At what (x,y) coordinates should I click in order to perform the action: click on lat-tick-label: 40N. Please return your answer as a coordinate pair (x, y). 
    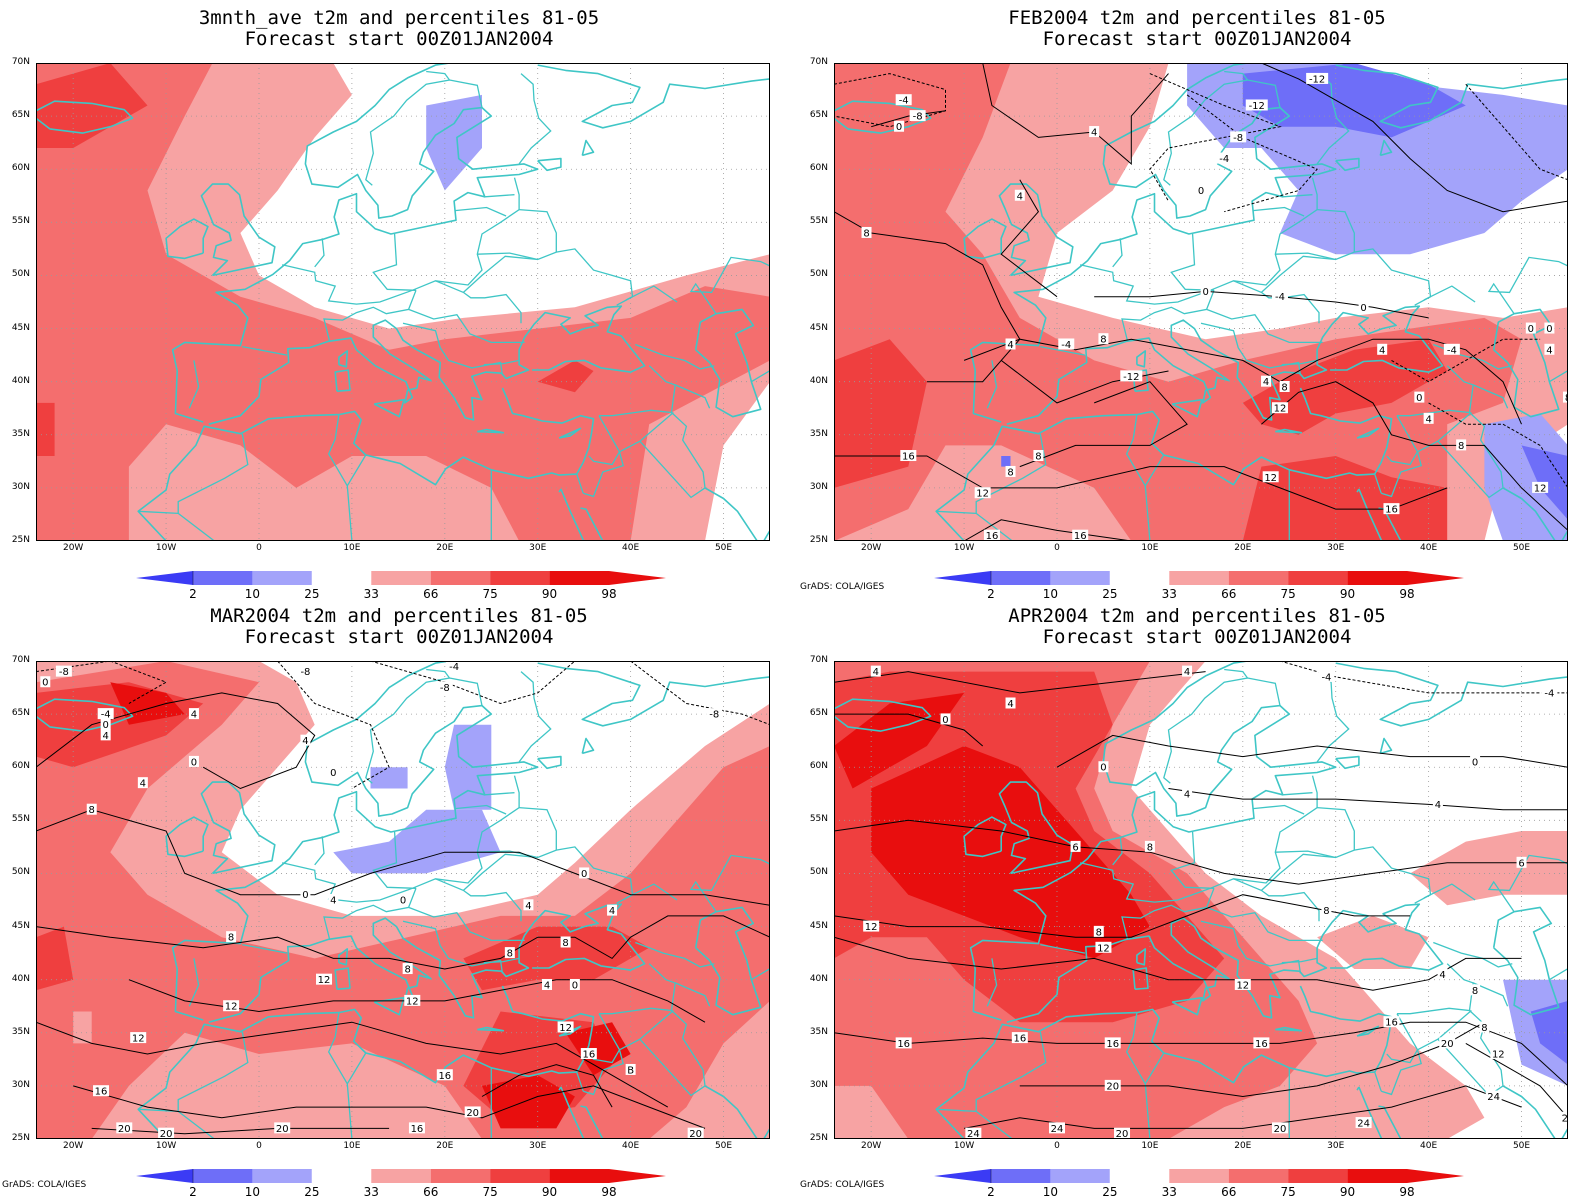
    Looking at the image, I should click on (20, 978).